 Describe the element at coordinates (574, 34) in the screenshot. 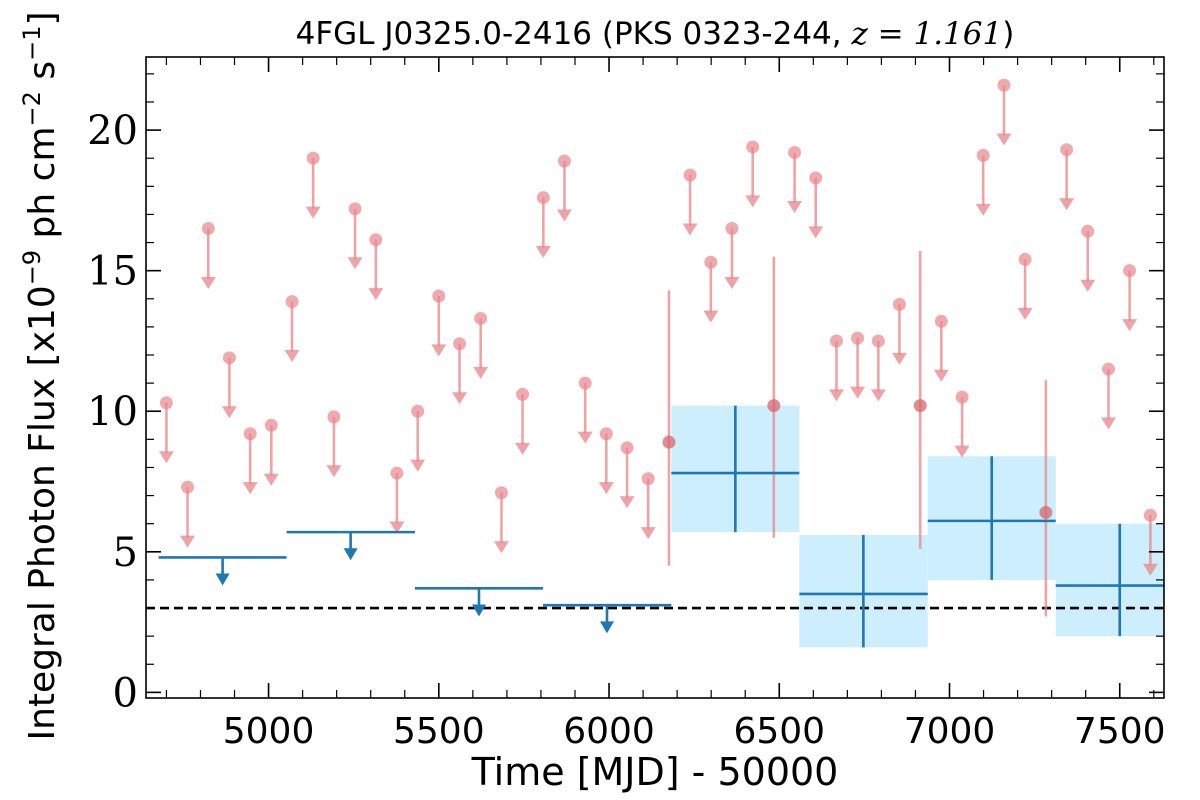

I see `title-text: 4FGL J0325.0-2416 (PKS 0323-244,` at that location.